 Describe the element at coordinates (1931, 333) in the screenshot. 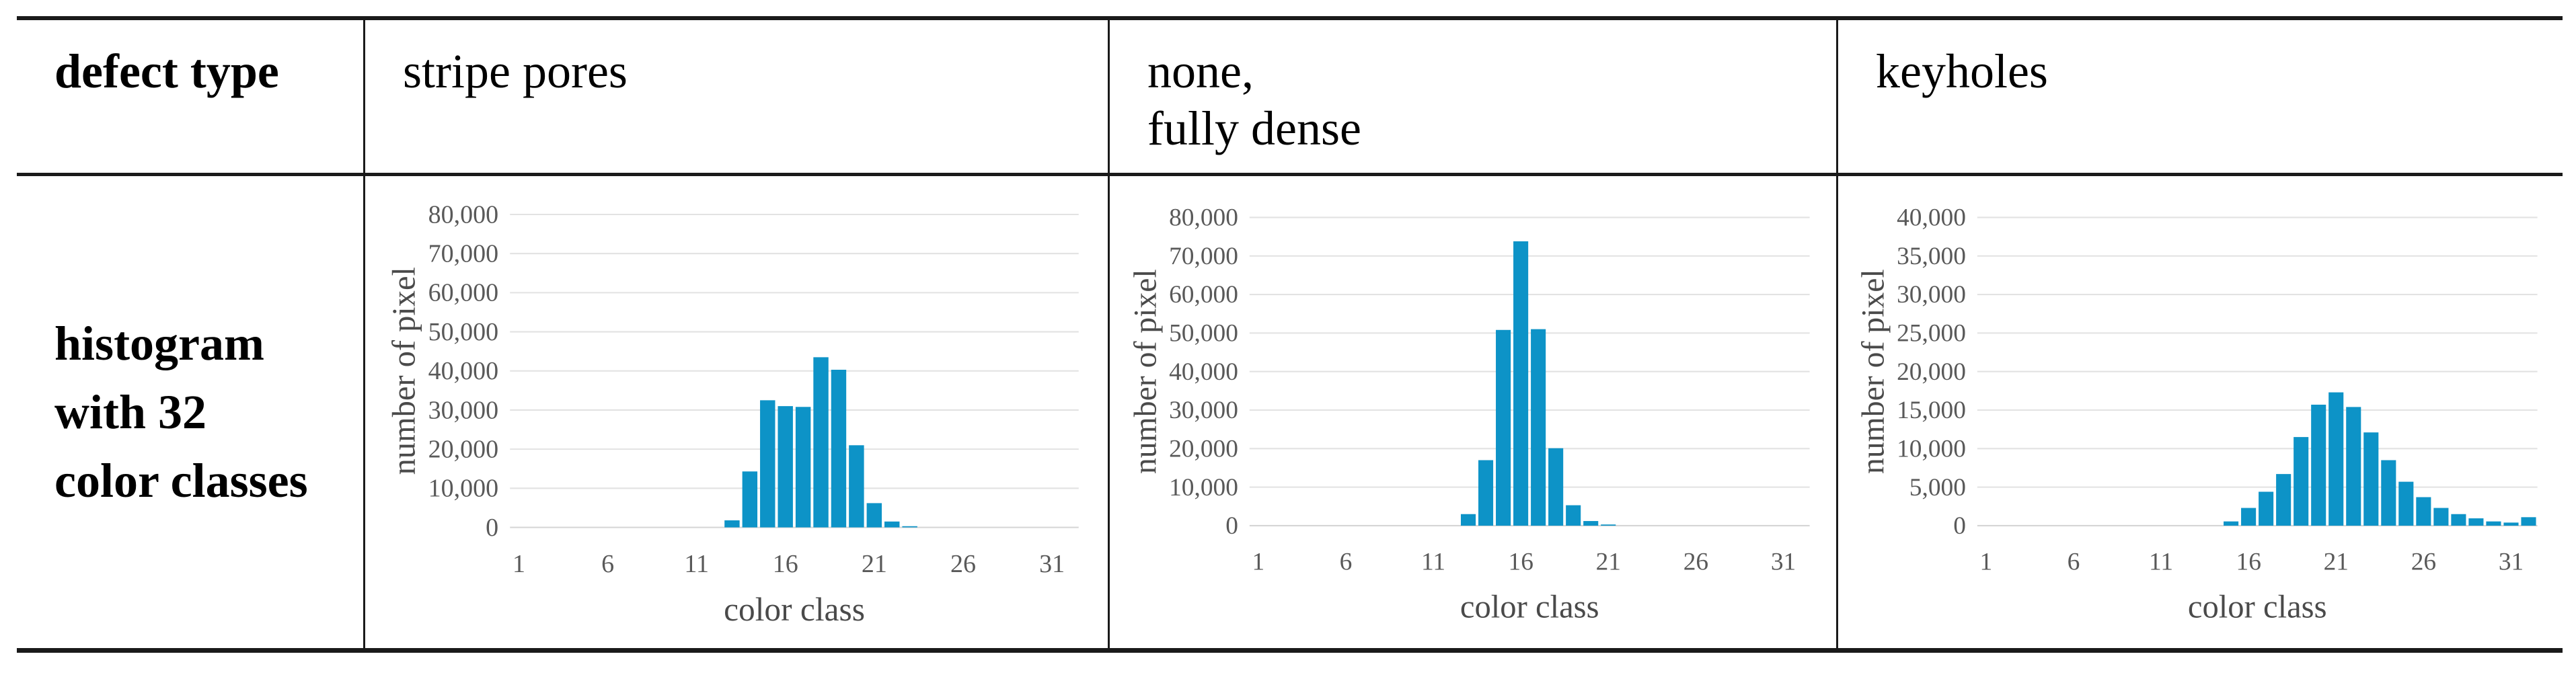

I see `y-tick-label: 25,000` at that location.